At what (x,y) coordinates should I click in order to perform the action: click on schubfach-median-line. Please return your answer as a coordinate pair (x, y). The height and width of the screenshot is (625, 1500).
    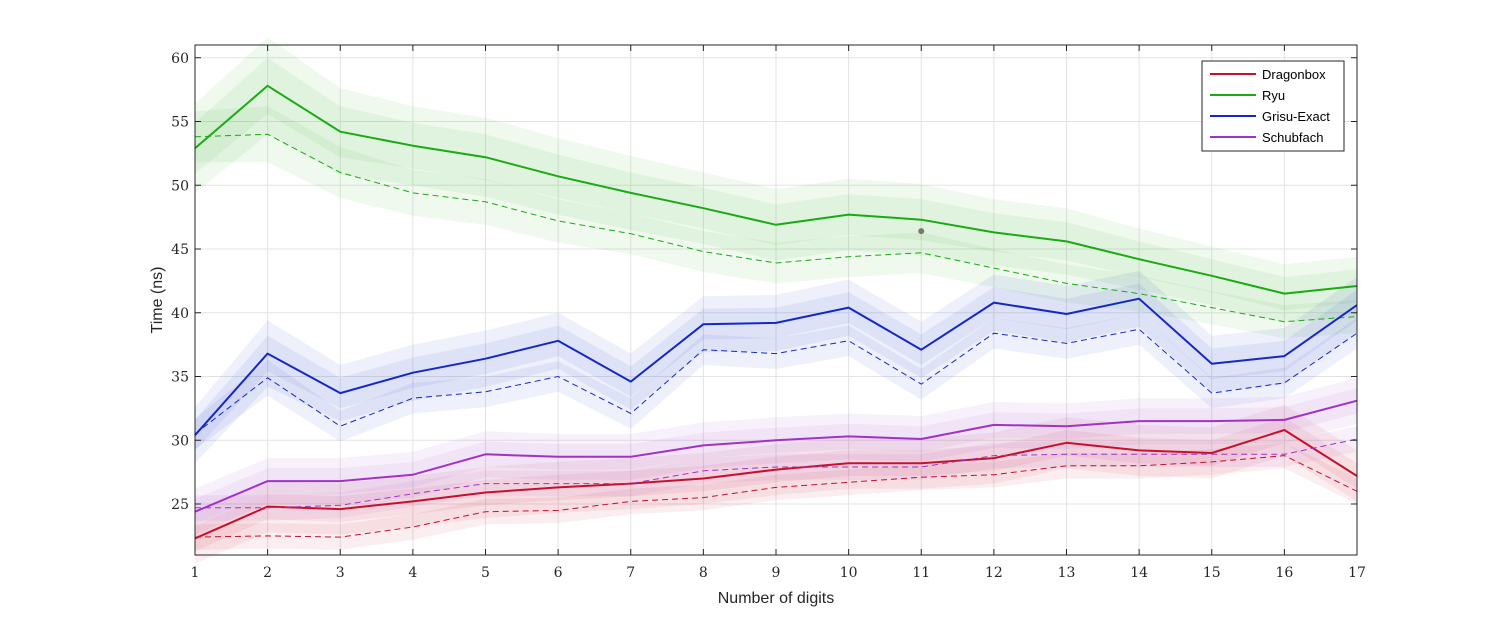
    Looking at the image, I should click on (776, 473).